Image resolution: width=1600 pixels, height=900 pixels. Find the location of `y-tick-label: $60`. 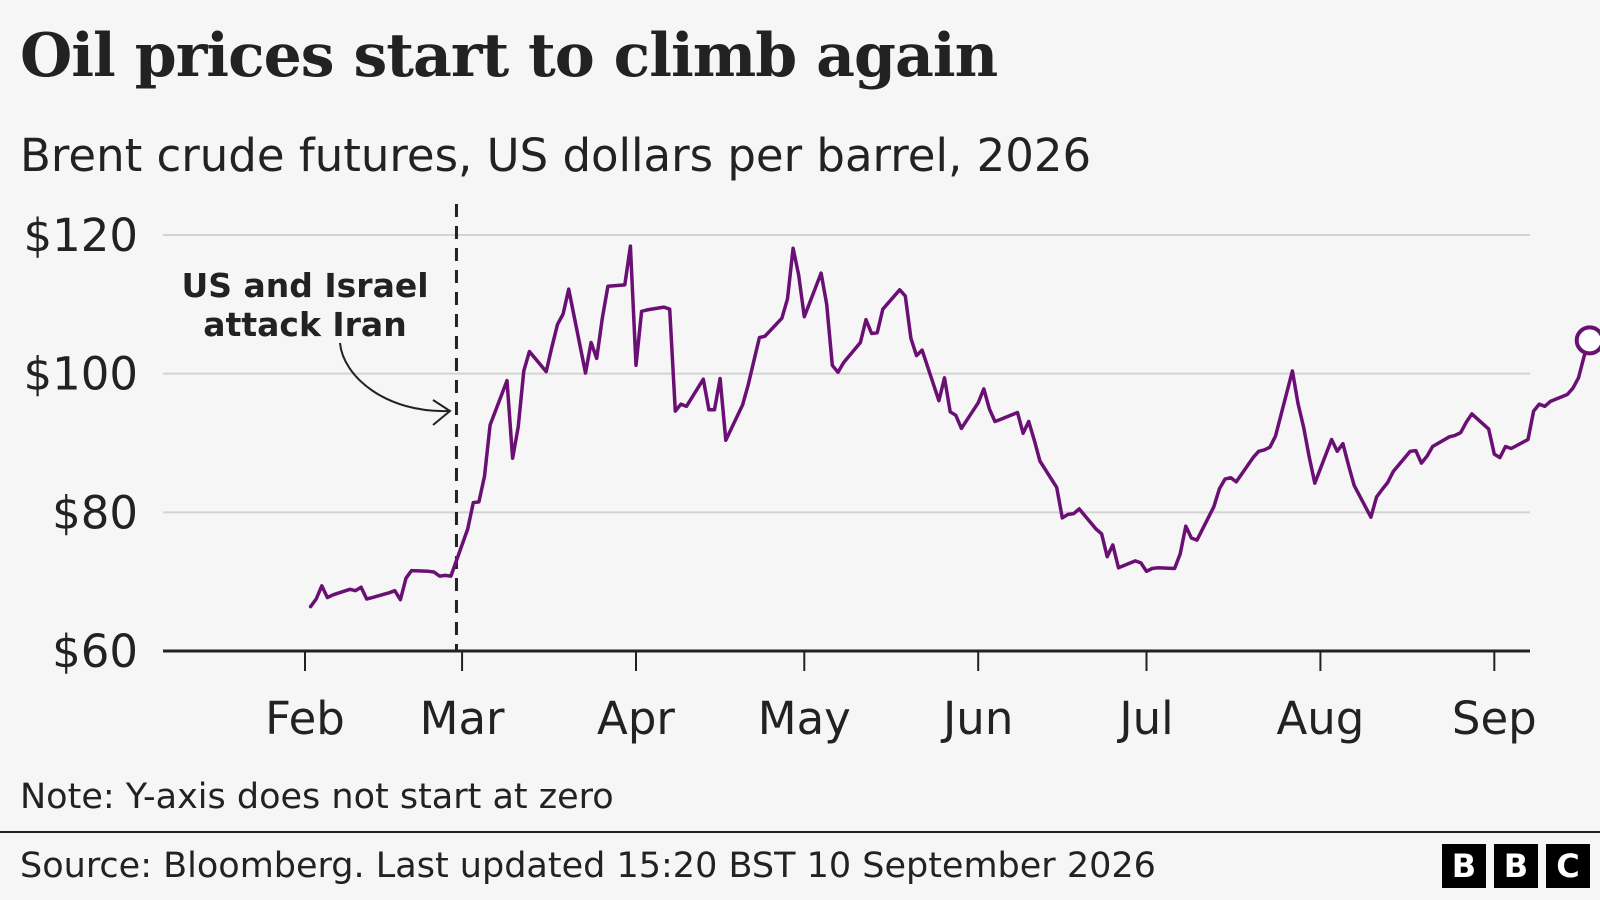

y-tick-label: $60 is located at coordinates (95, 651).